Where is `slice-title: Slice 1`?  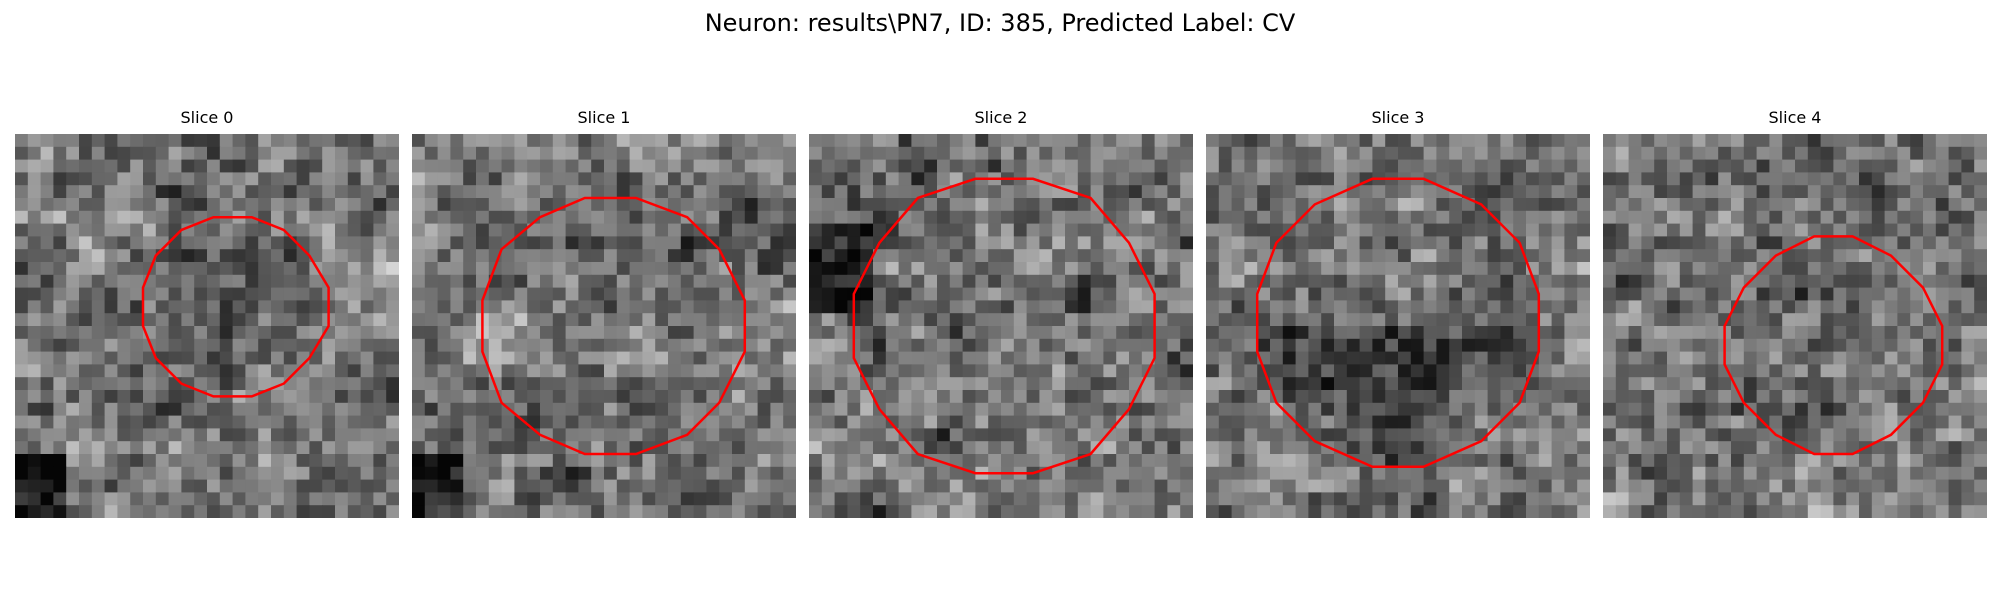
slice-title: Slice 1 is located at coordinates (604, 117).